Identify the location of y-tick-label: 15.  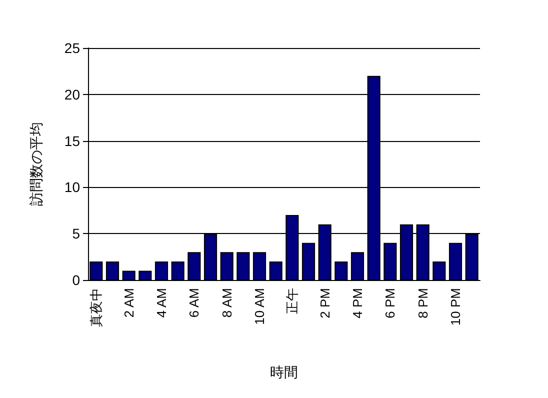
(72, 140).